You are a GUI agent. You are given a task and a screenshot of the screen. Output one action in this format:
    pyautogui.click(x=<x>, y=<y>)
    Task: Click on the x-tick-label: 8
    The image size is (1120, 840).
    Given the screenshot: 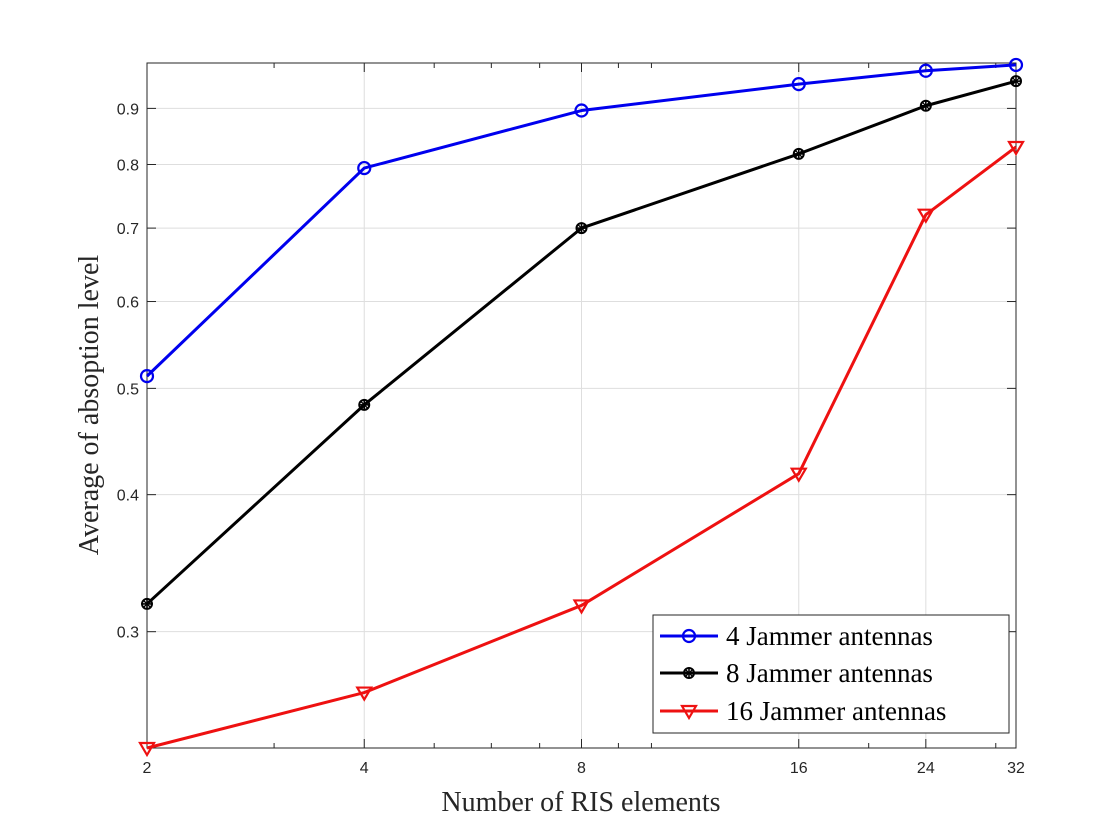 What is the action you would take?
    pyautogui.click(x=581, y=768)
    